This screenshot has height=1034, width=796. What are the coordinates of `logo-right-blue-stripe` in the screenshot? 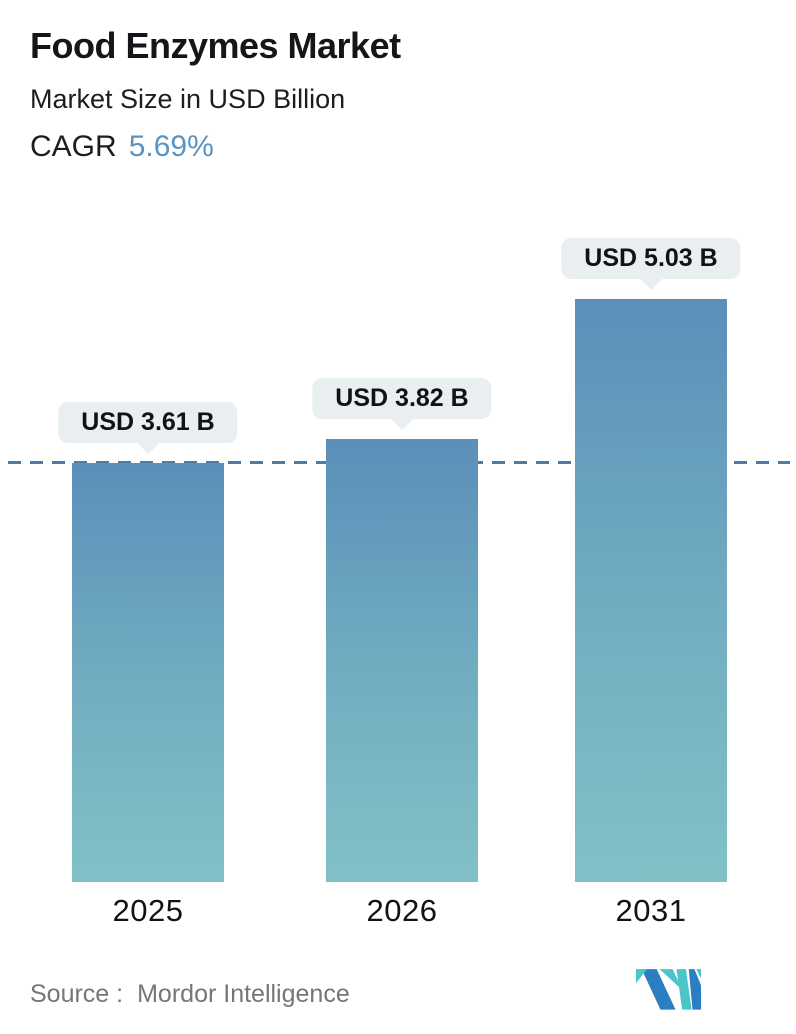 It's located at (694, 989).